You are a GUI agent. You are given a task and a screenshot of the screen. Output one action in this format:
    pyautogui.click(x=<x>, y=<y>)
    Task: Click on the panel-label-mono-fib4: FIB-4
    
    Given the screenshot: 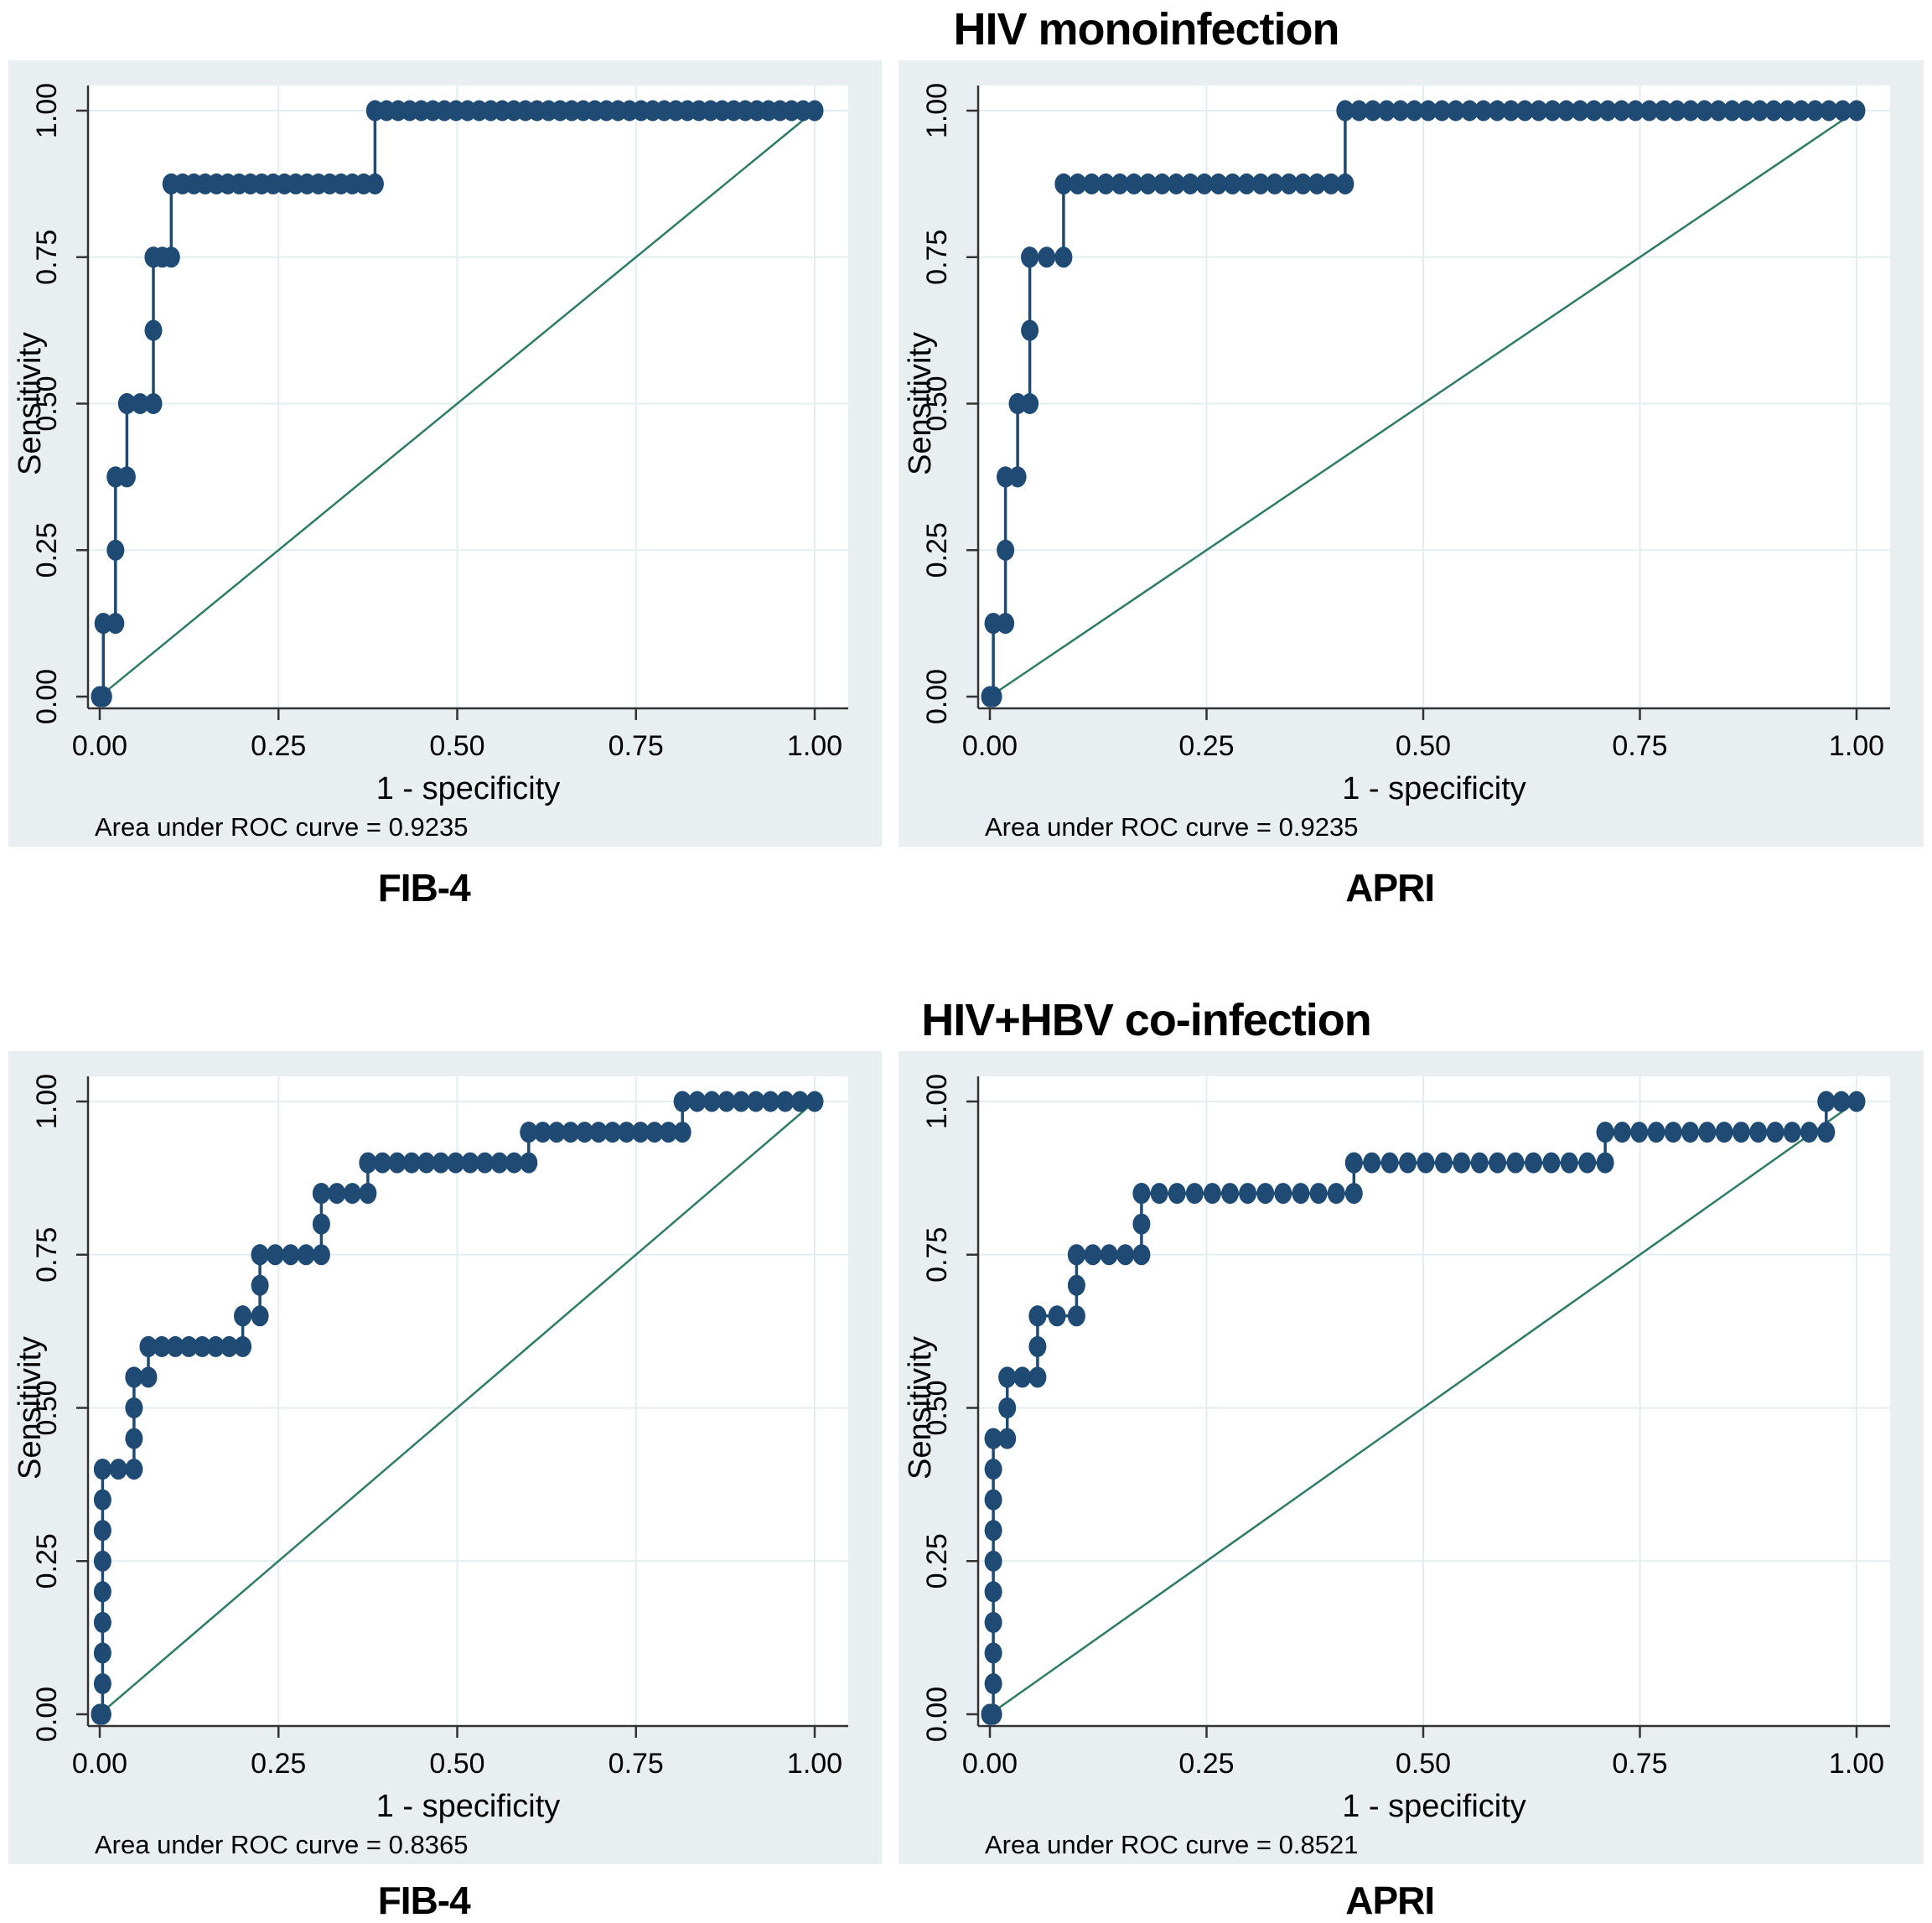 What is the action you would take?
    pyautogui.click(x=424, y=888)
    